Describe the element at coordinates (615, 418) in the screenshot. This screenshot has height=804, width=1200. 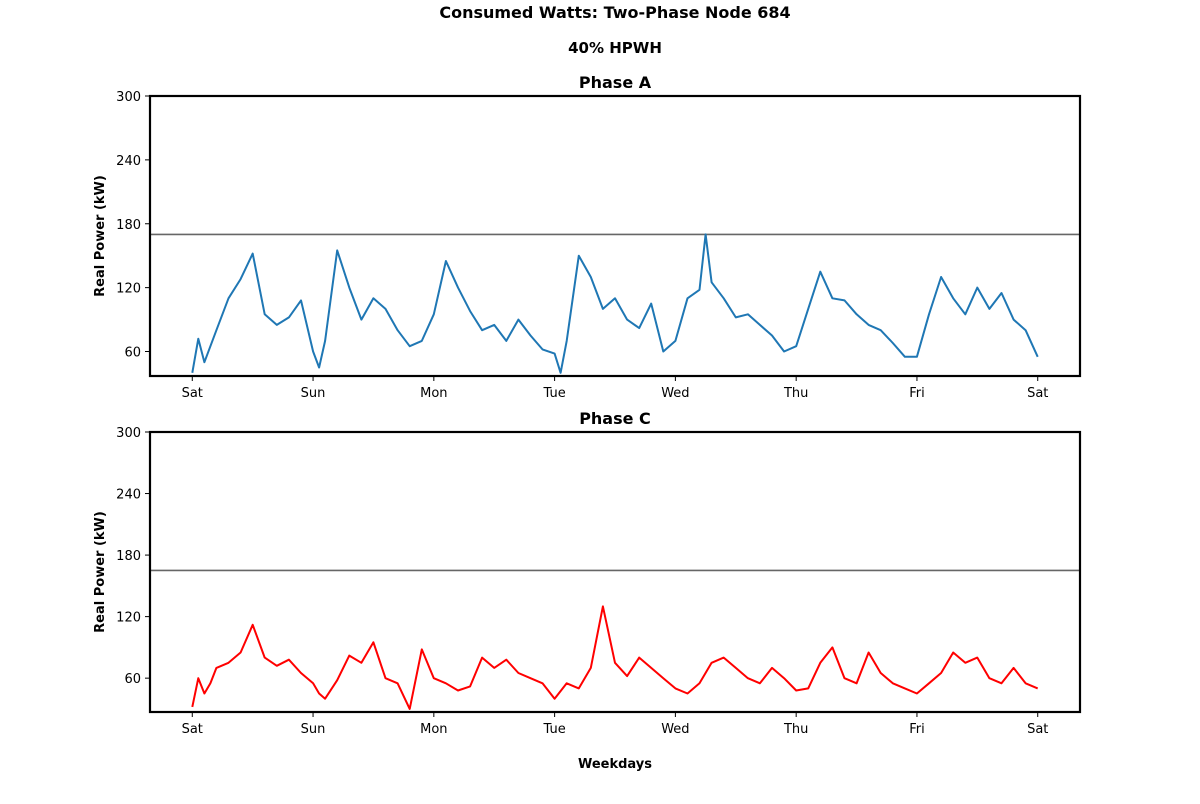
I see `panel-title: Phase C` at that location.